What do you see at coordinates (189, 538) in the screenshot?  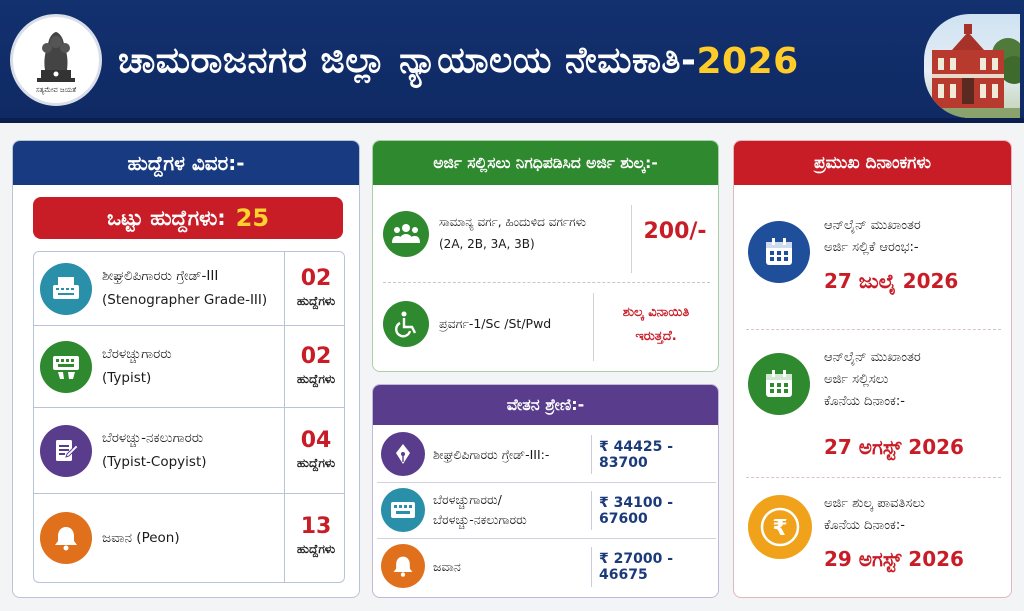 I see `post-row-peon: ಜವಾನ (Peon) 13 ಹುದ್ದೆಗಳು` at bounding box center [189, 538].